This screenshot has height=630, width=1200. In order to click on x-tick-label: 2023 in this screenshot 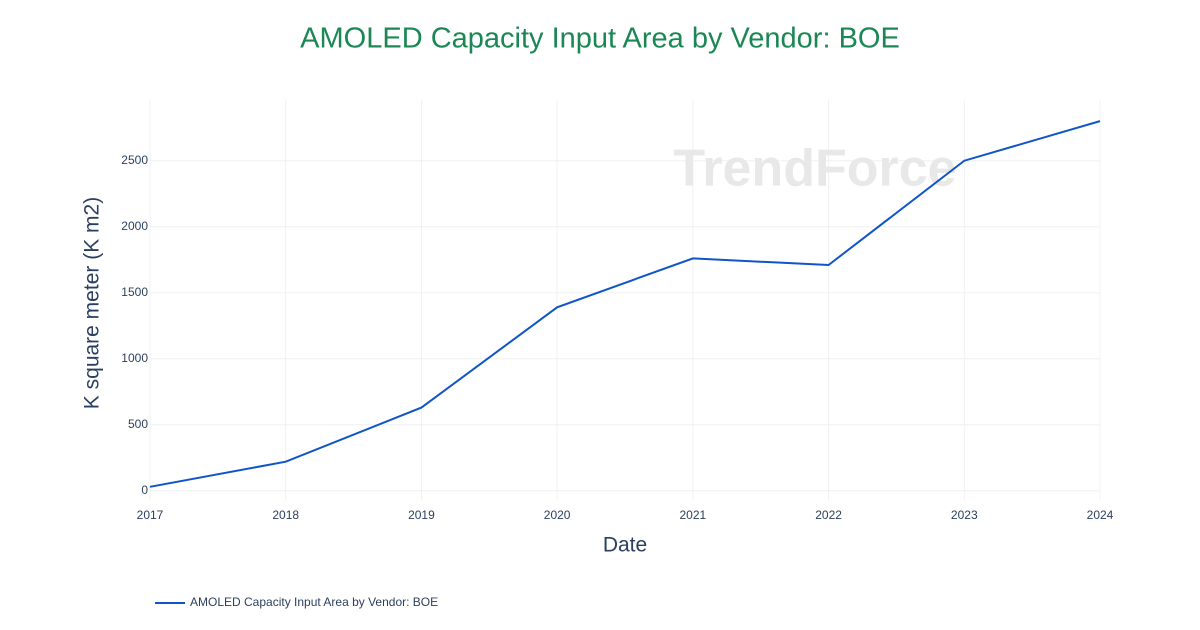, I will do `click(964, 515)`.